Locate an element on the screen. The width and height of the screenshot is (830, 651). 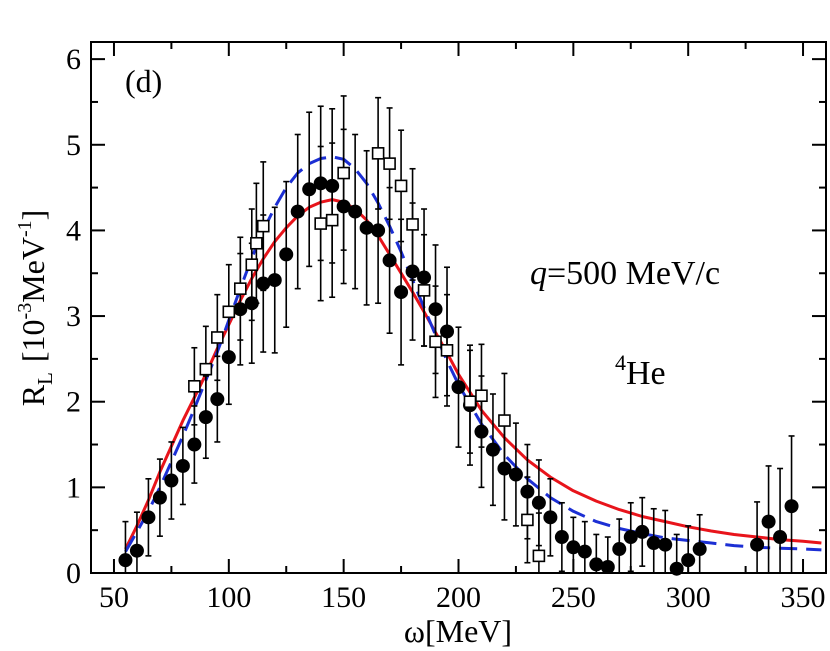
x-axis-unit: [MeV] is located at coordinates (468, 631).